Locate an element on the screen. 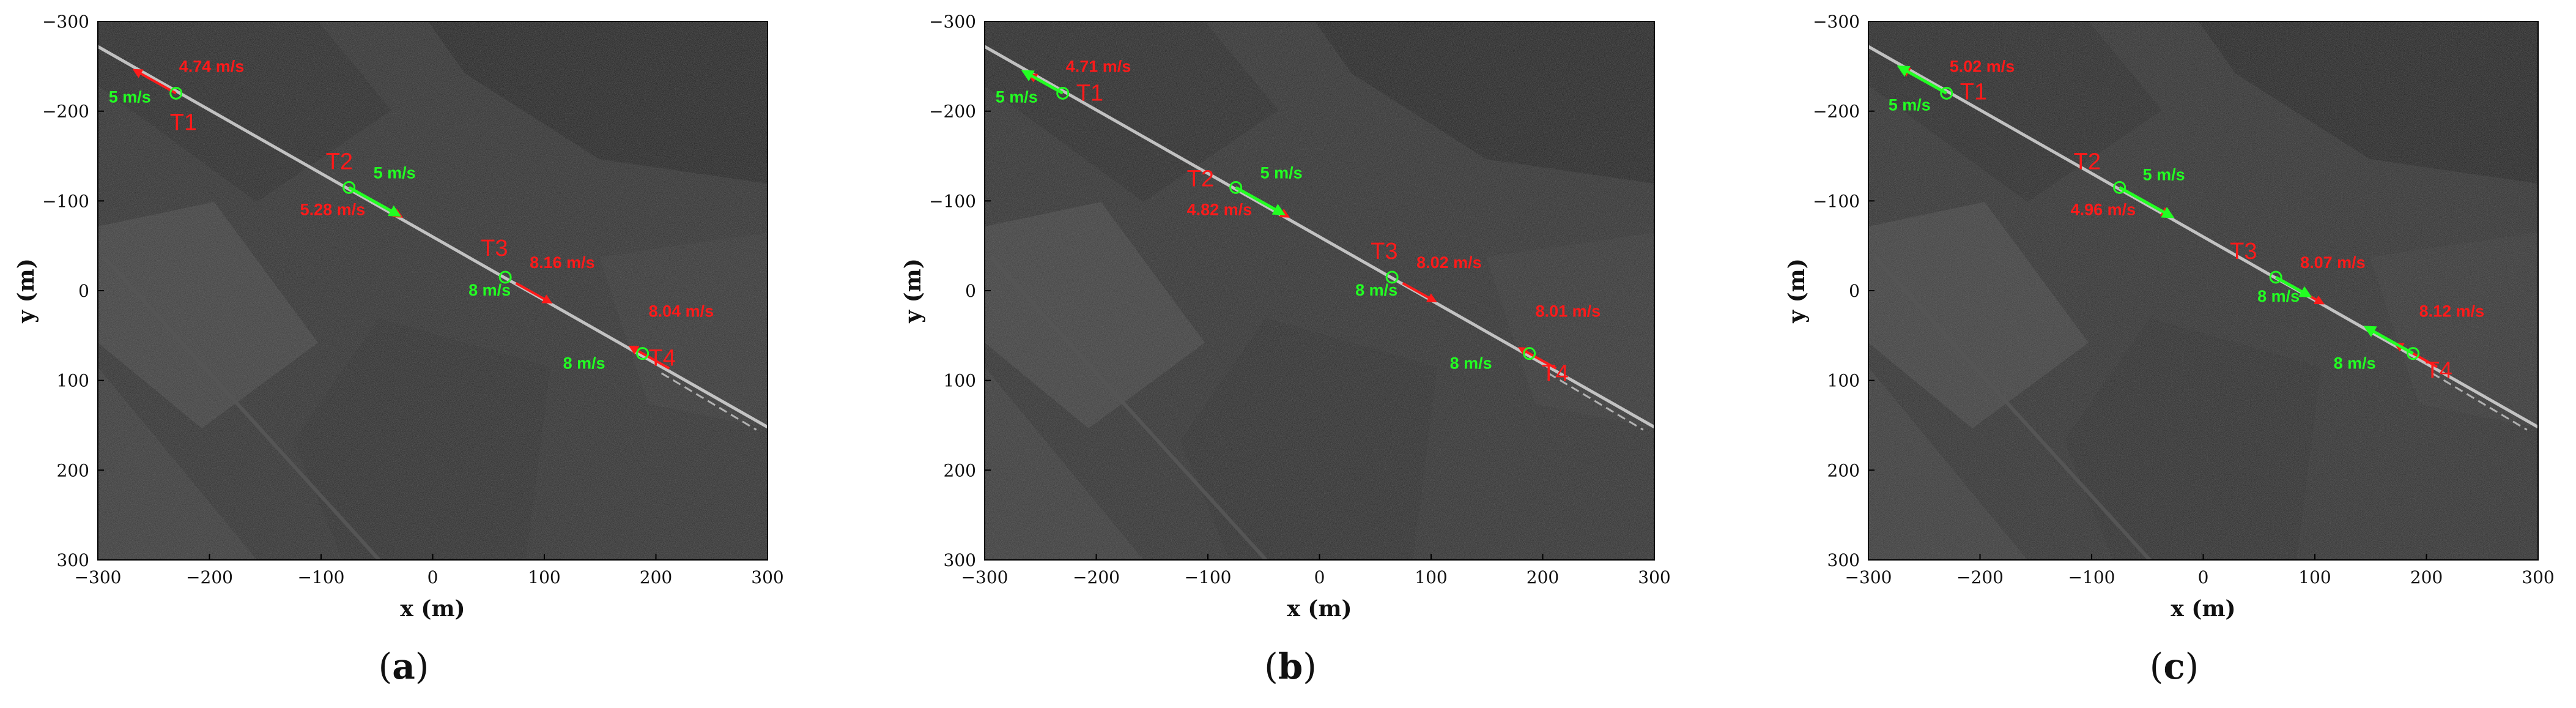 This screenshot has height=708, width=2576. target-t4: T4 8.12 m/s 8 m/s is located at coordinates (2409, 343).